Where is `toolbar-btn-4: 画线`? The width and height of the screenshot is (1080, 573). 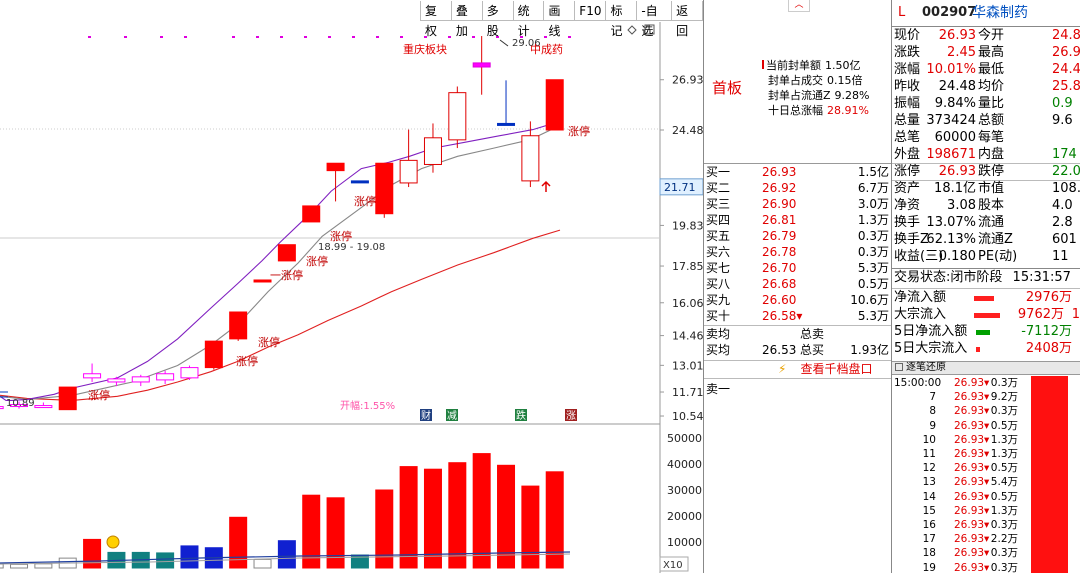
toolbar-btn-4: 画线 is located at coordinates (560, 19).